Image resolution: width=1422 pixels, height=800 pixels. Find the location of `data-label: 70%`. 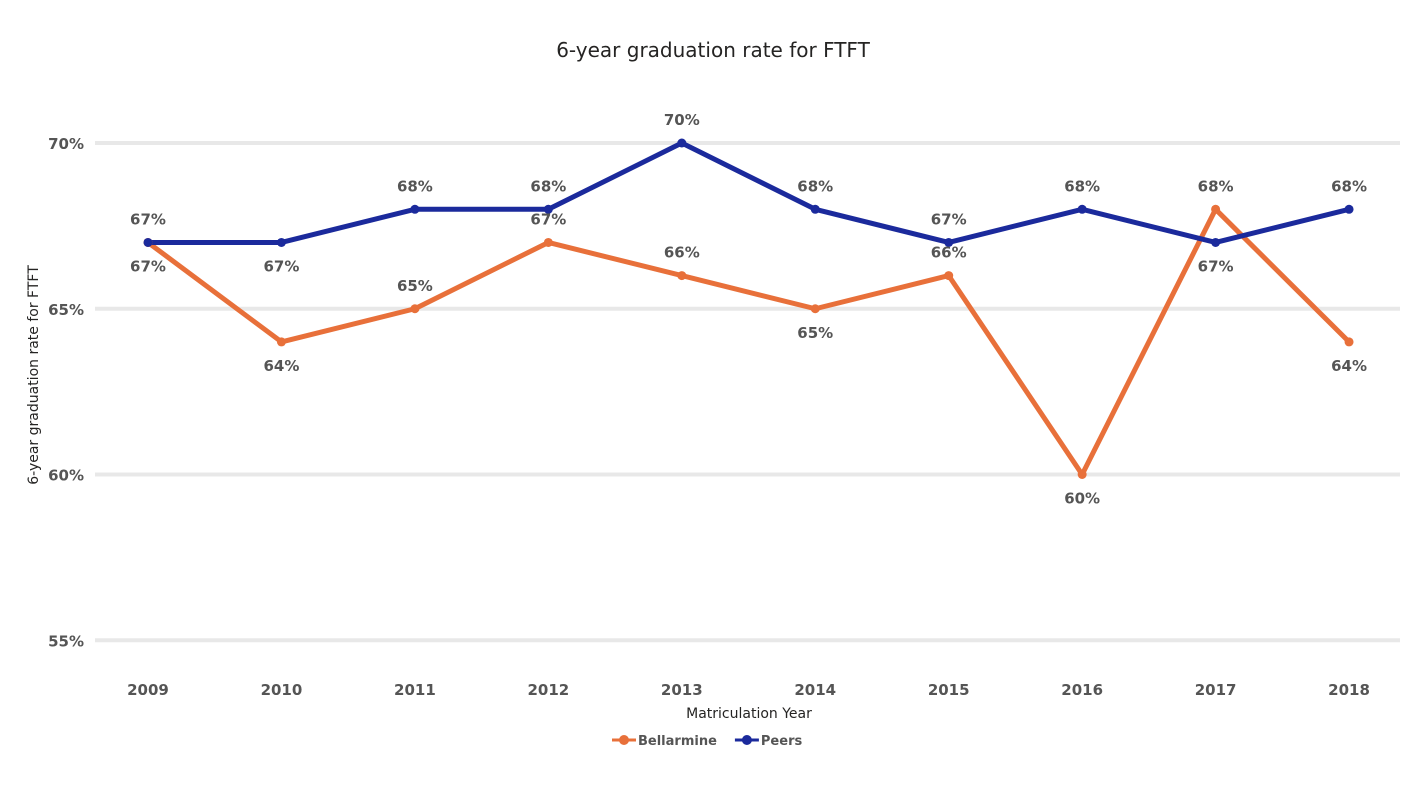

data-label: 70% is located at coordinates (682, 120).